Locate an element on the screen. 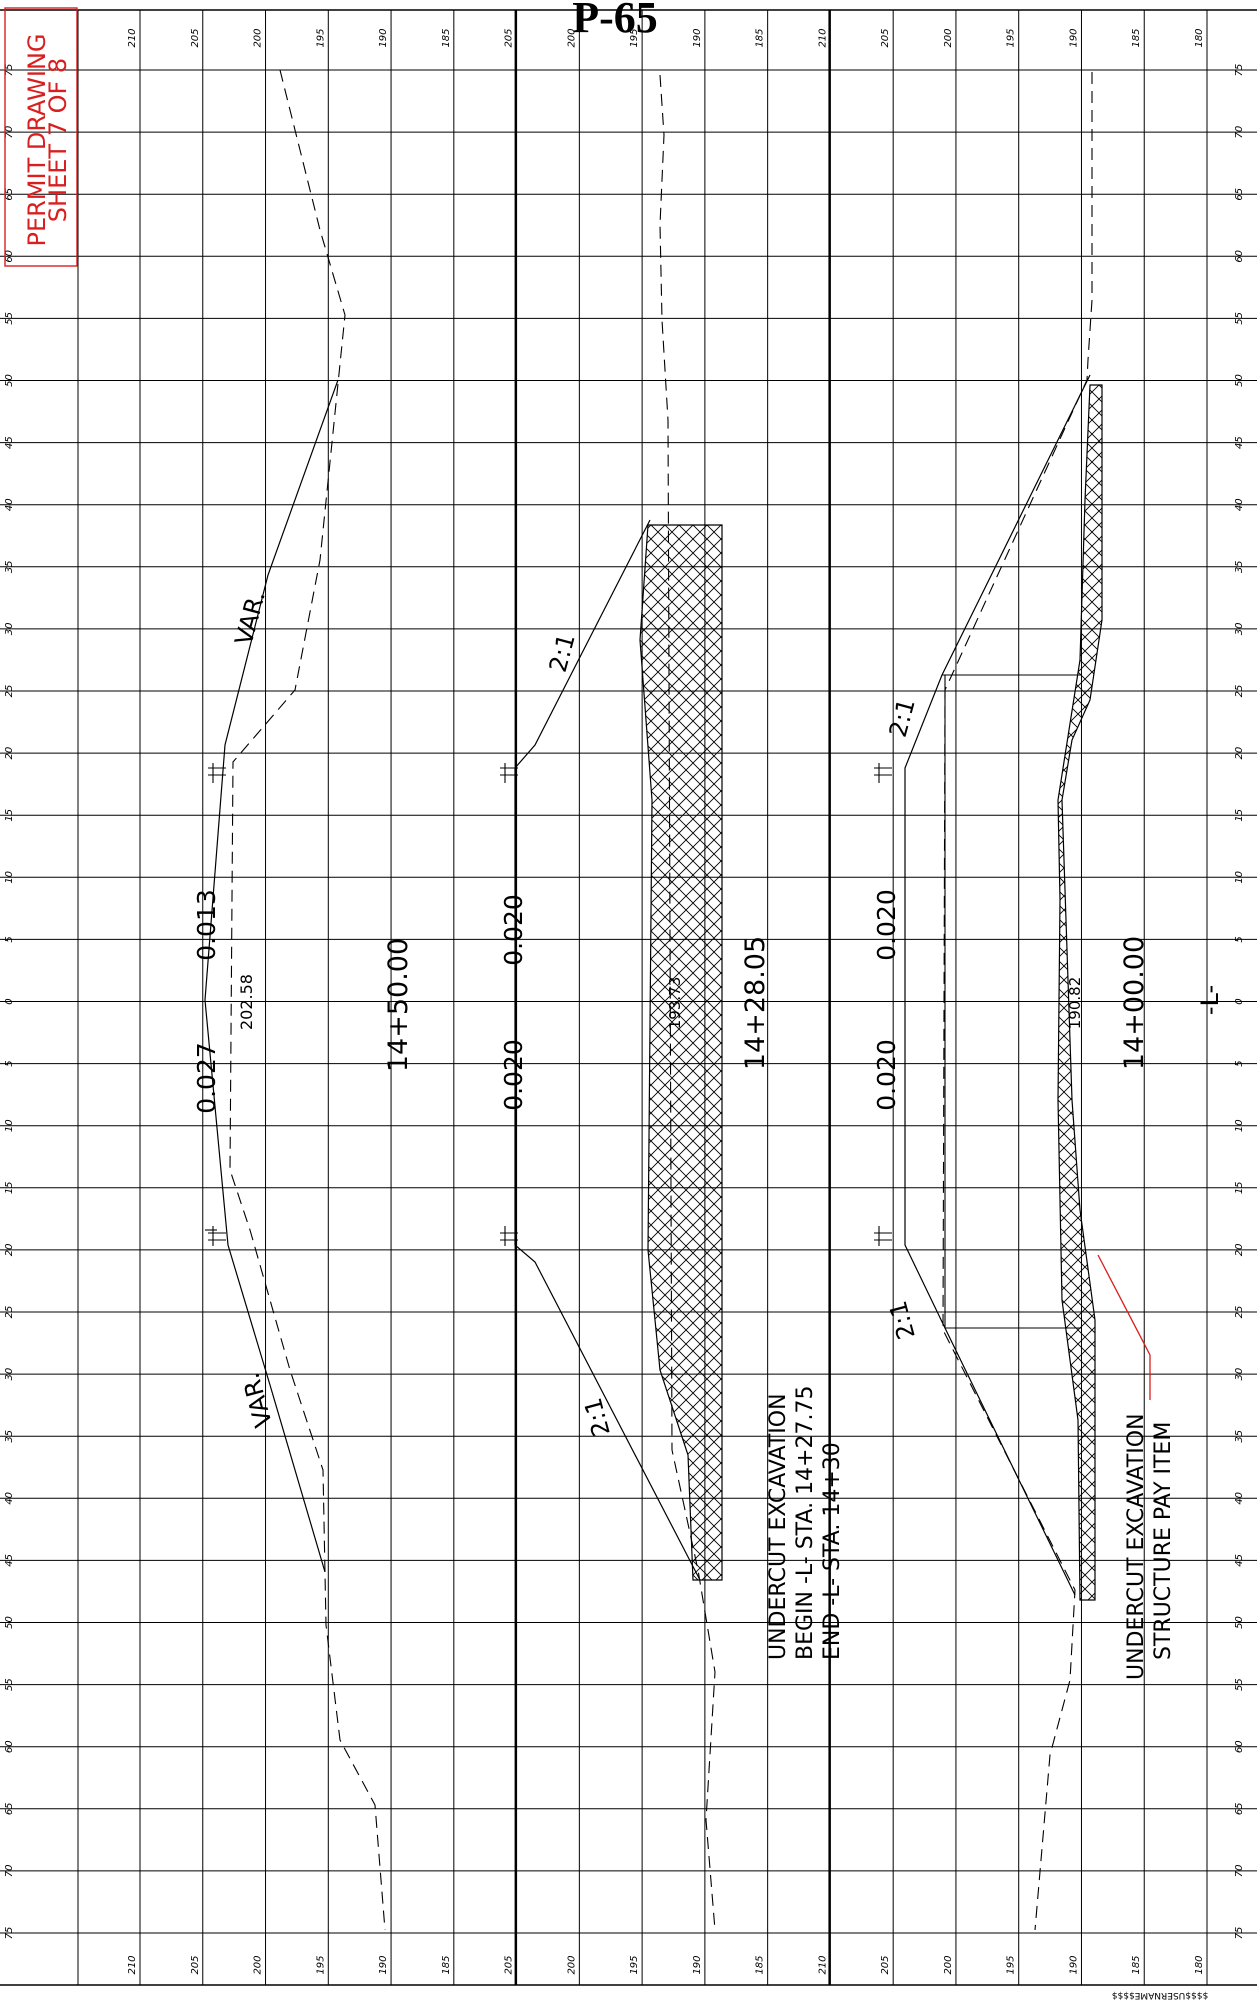 This screenshot has width=1257, height=2007. undercut-note-line1: UNDERCUT EXCAVATION is located at coordinates (778, 1526).